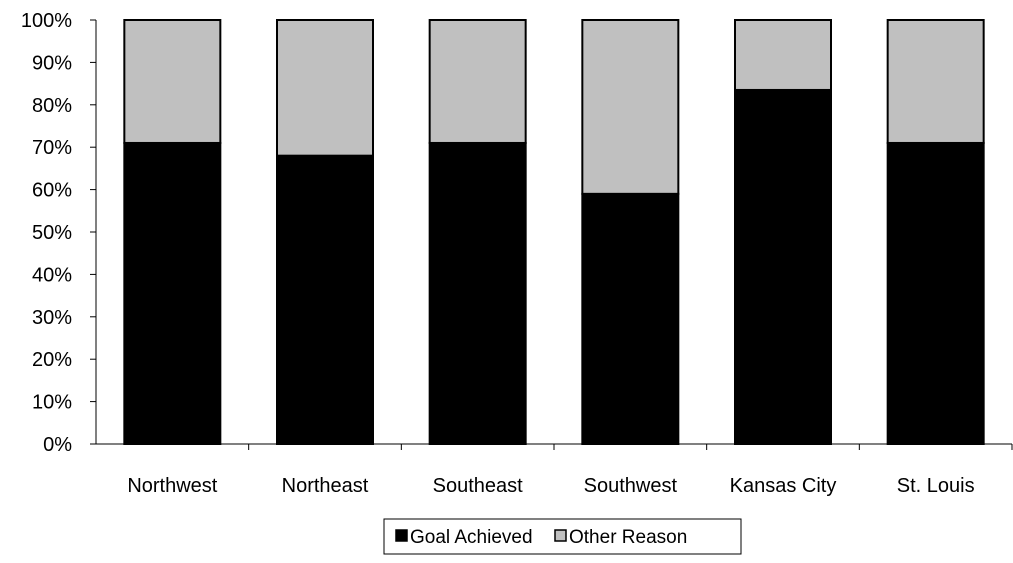 Image resolution: width=1013 pixels, height=563 pixels. What do you see at coordinates (172, 81) in the screenshot?
I see `bar-other-reason-northwest` at bounding box center [172, 81].